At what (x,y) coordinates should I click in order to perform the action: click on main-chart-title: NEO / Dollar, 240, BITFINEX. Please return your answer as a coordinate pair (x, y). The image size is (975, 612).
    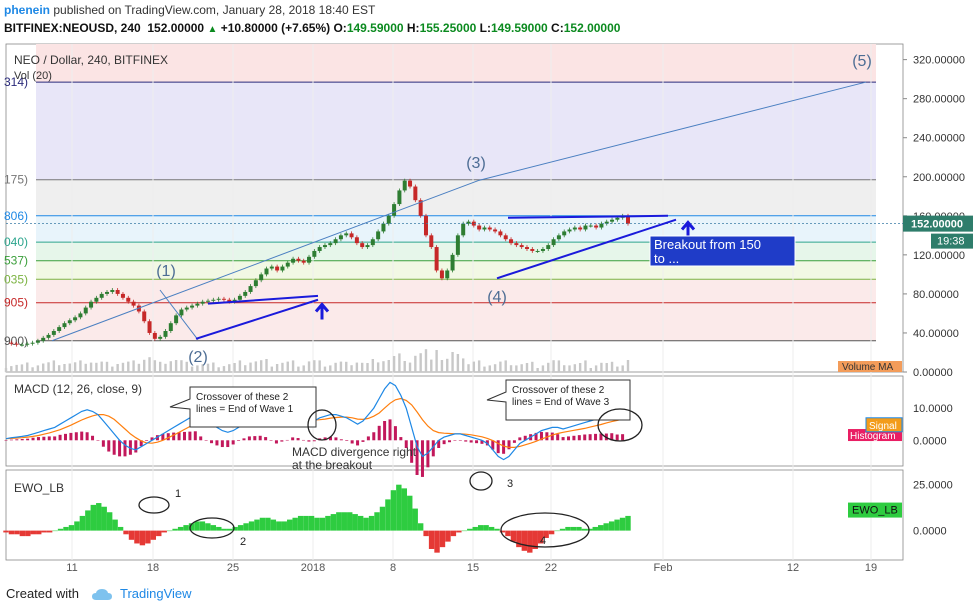
    Looking at the image, I should click on (91, 60).